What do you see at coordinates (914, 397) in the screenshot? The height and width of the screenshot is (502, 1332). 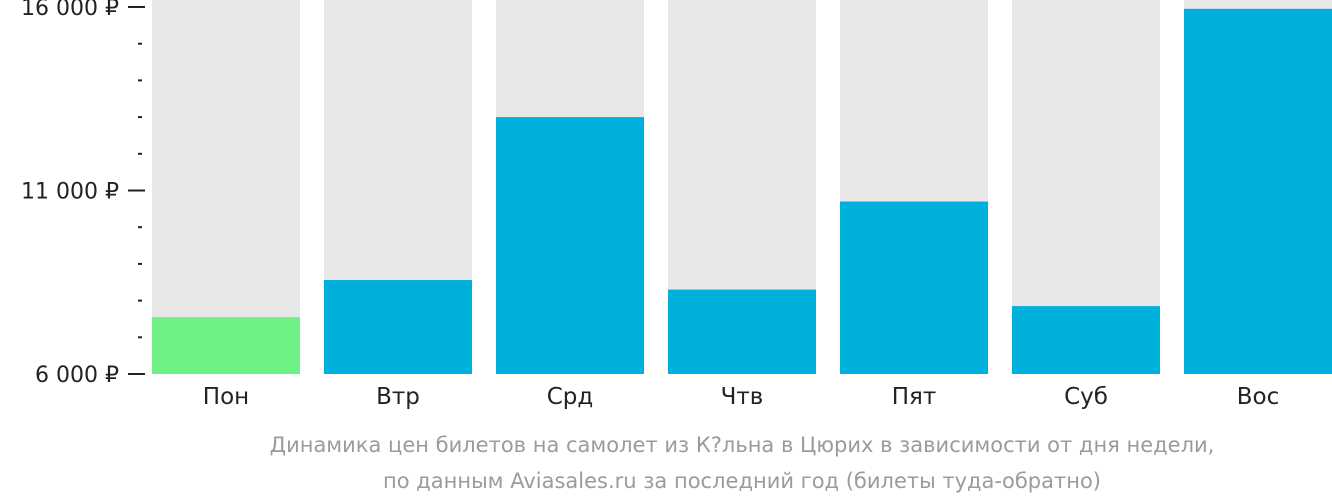 I see `x-tick-label-5: Пят` at bounding box center [914, 397].